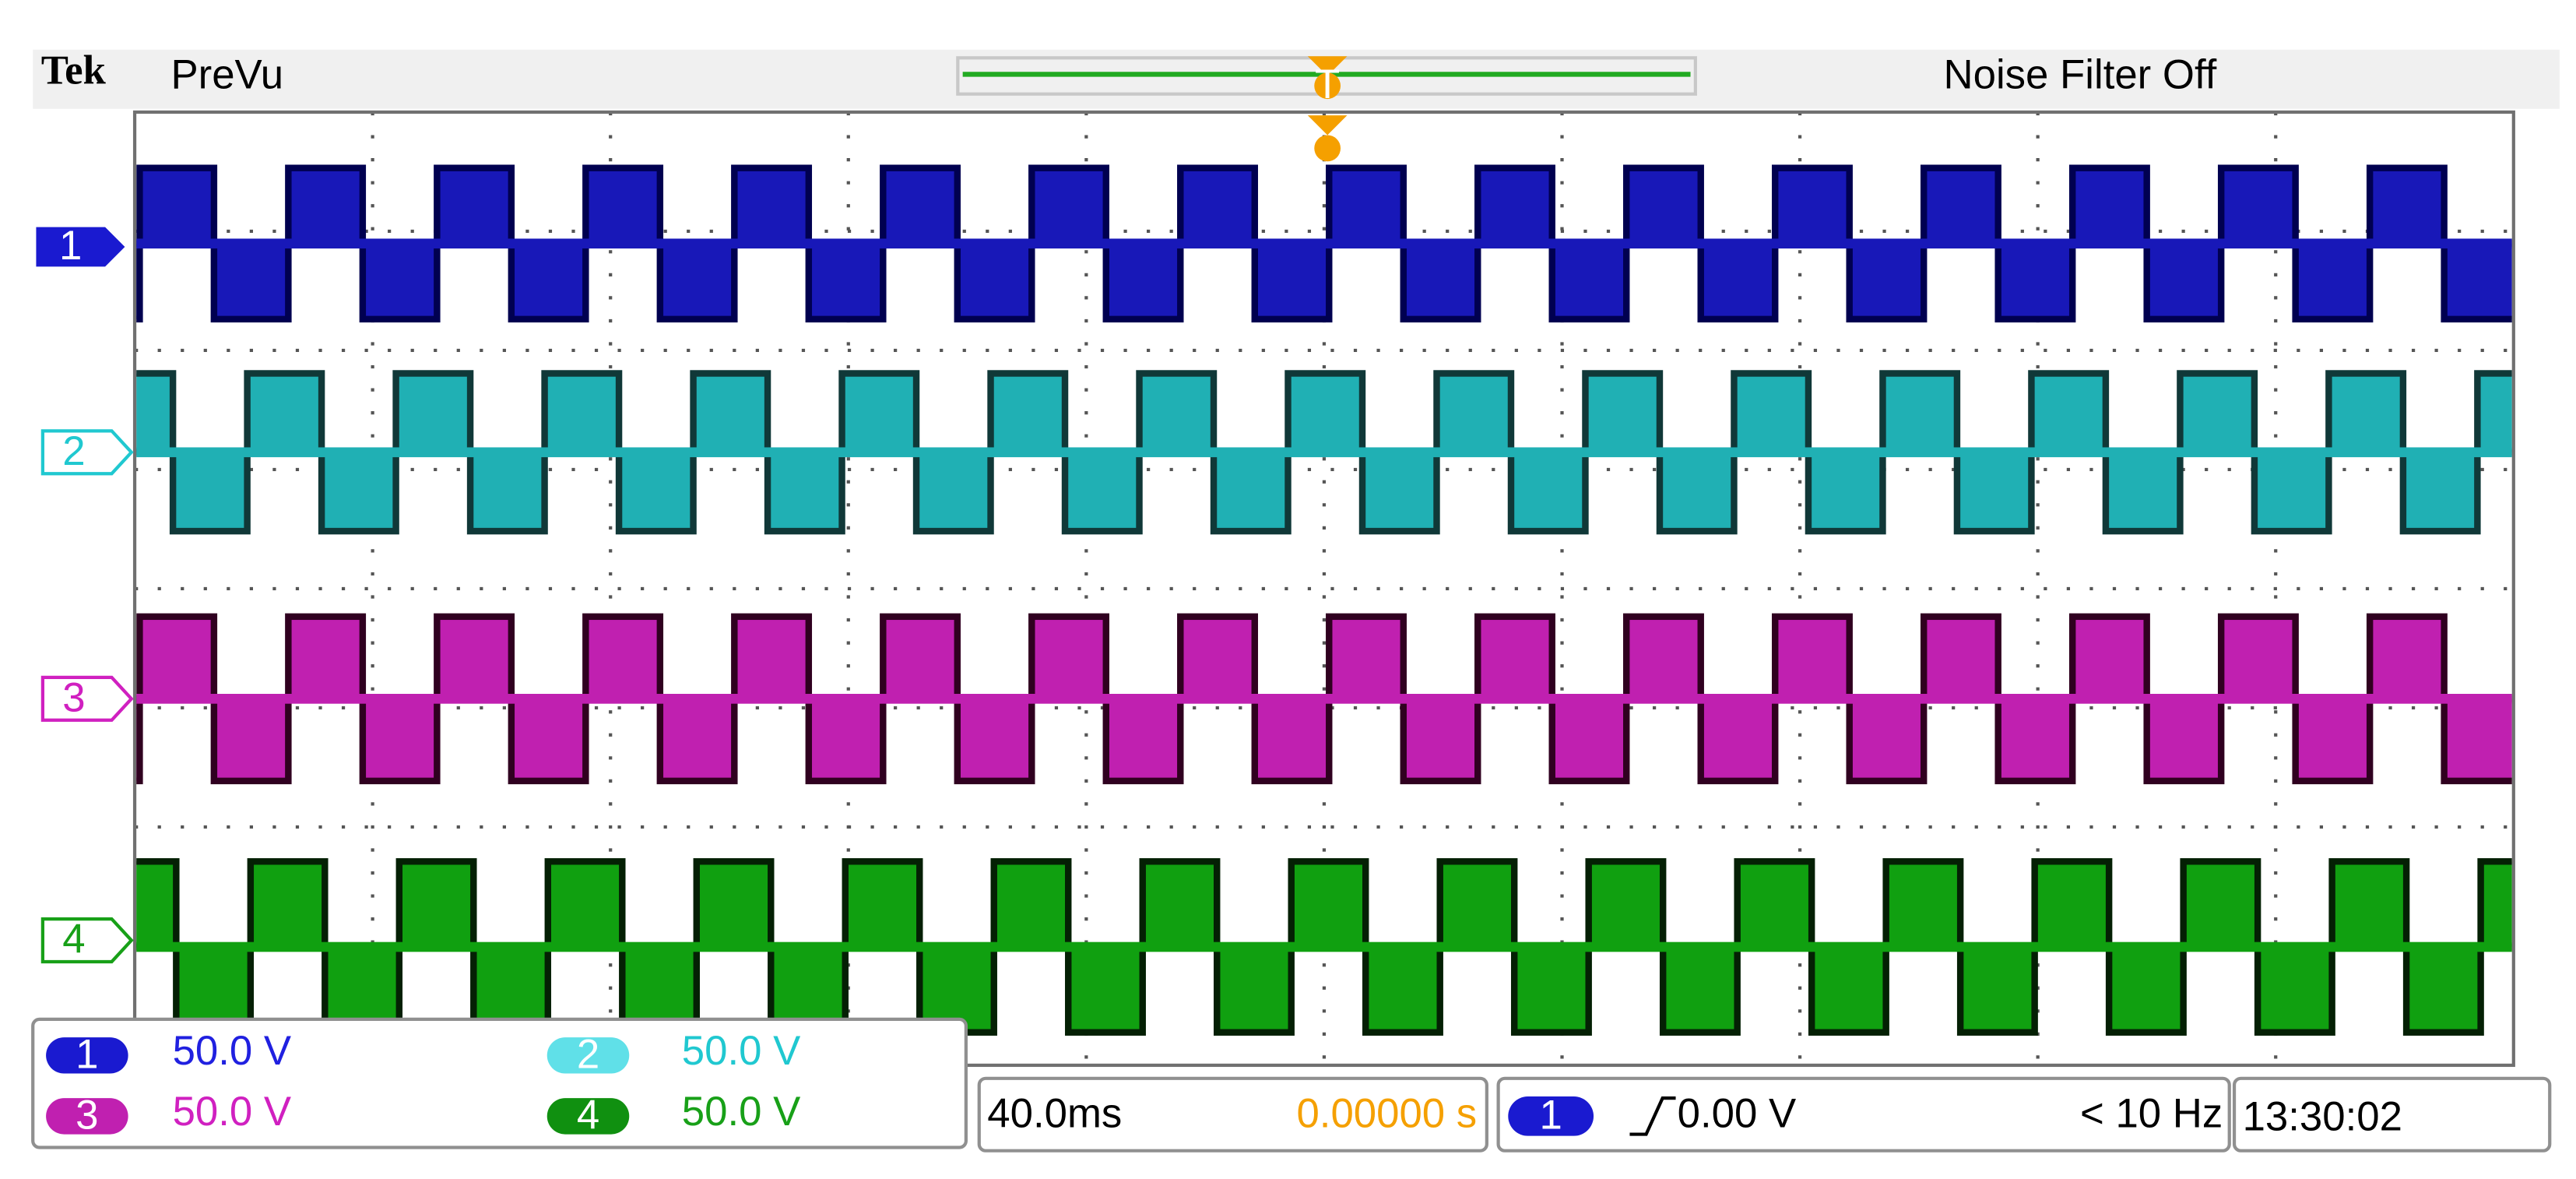 Image resolution: width=2576 pixels, height=1179 pixels. Describe the element at coordinates (1738, 1113) in the screenshot. I see `trigger-level: 0.00 V` at that location.